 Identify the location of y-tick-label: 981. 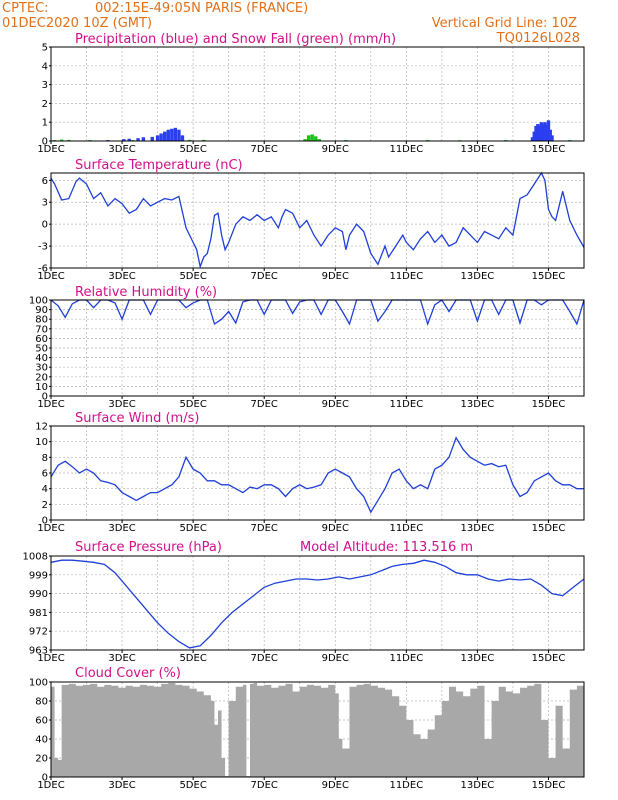
(38, 613).